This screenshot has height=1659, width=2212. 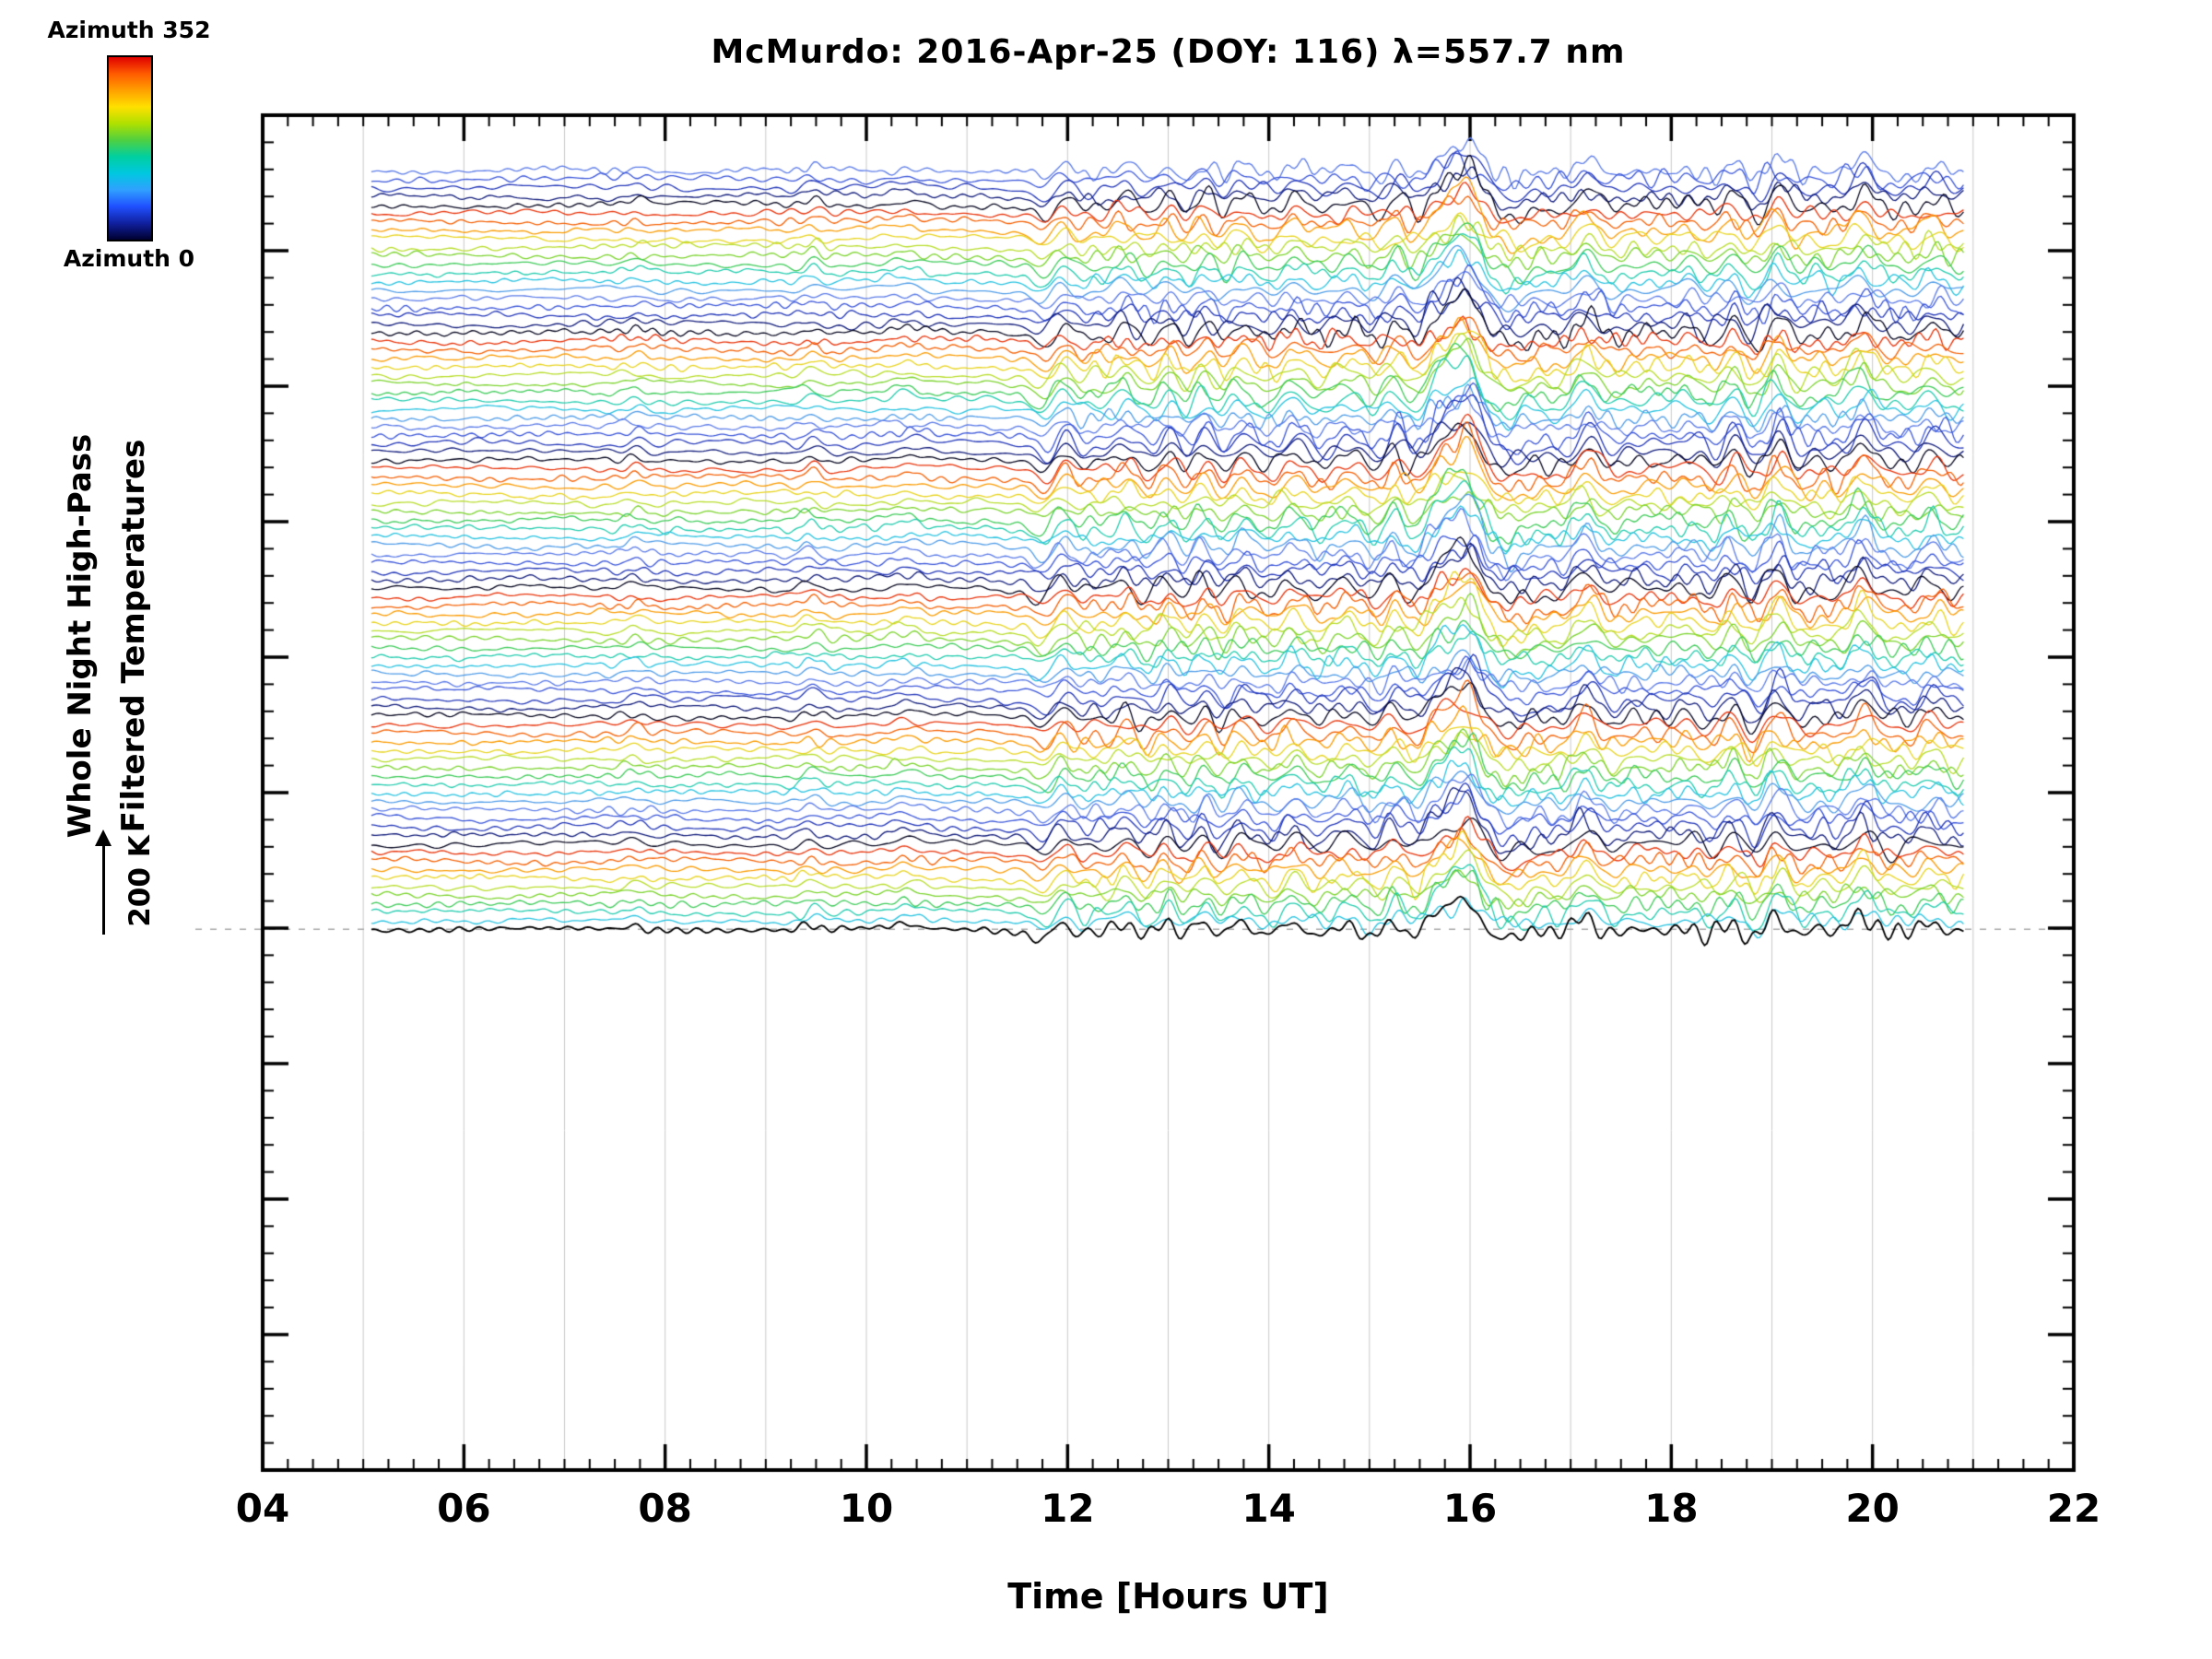 What do you see at coordinates (129, 30) in the screenshot?
I see `colorbar-top-label: Azimuth 352` at bounding box center [129, 30].